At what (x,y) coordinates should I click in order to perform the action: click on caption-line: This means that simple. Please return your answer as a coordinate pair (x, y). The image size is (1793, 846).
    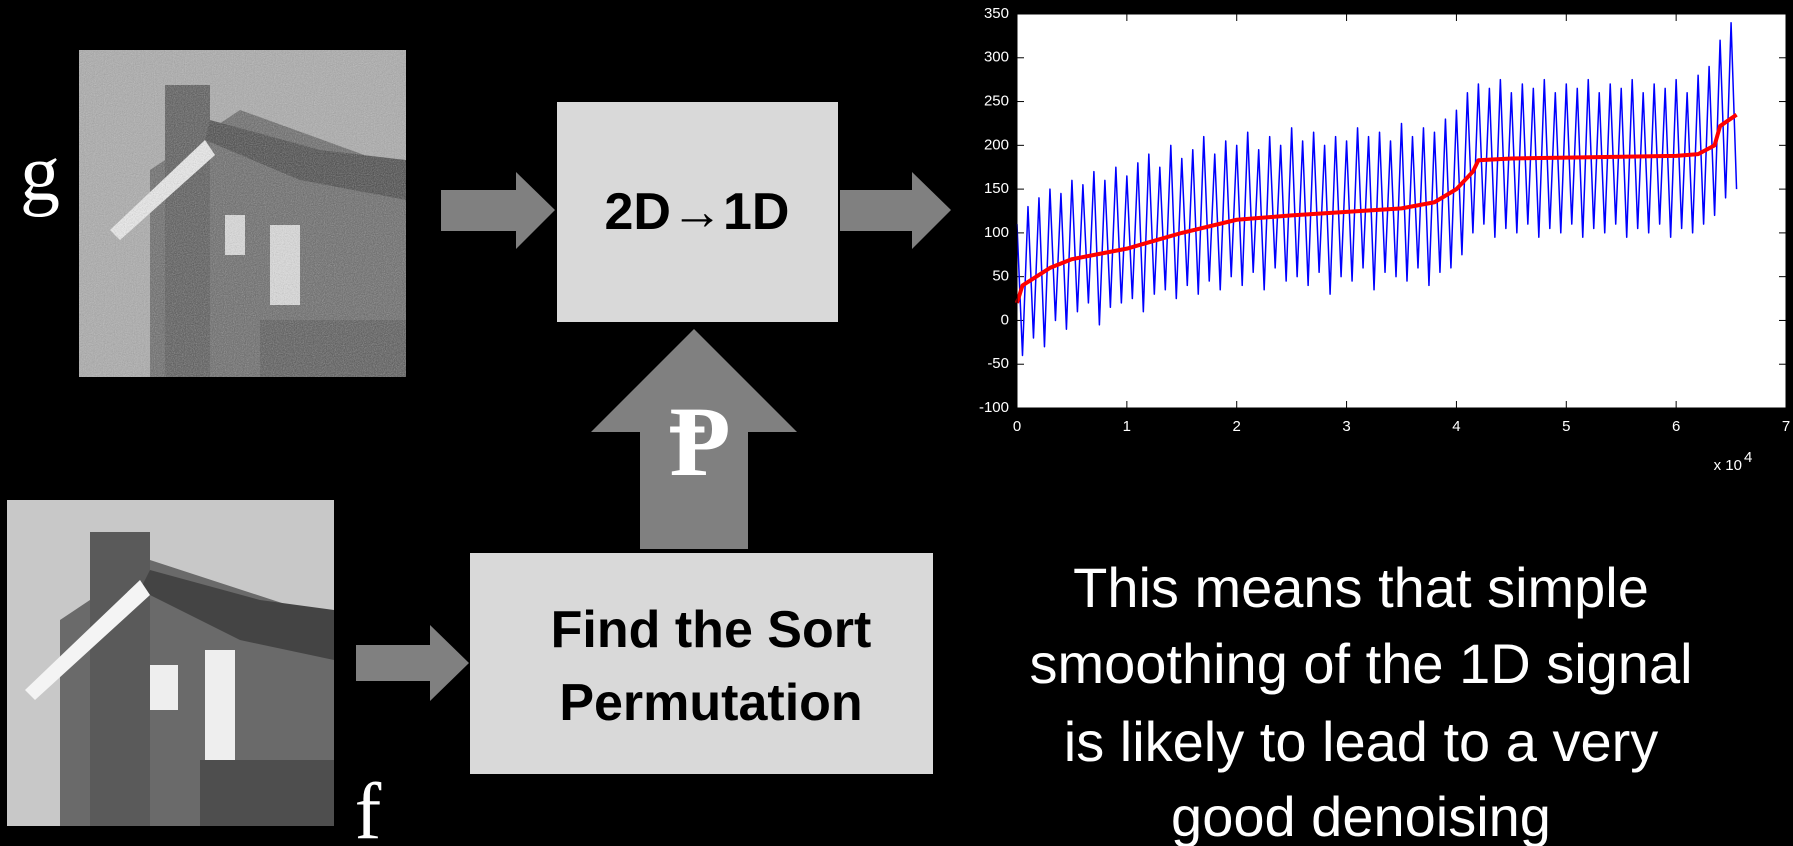
    Looking at the image, I should click on (1361, 587).